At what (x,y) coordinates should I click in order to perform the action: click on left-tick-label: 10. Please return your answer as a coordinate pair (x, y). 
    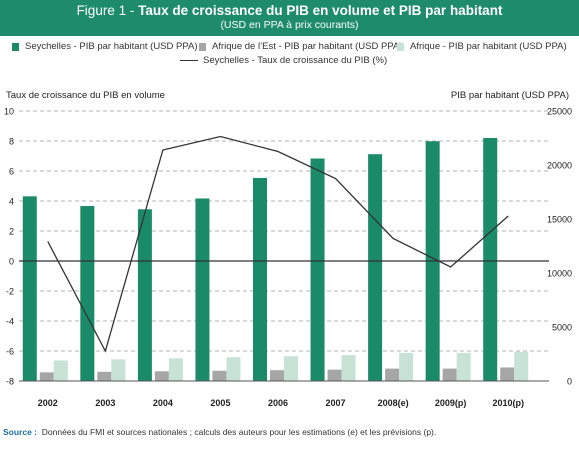
    Looking at the image, I should click on (9, 112).